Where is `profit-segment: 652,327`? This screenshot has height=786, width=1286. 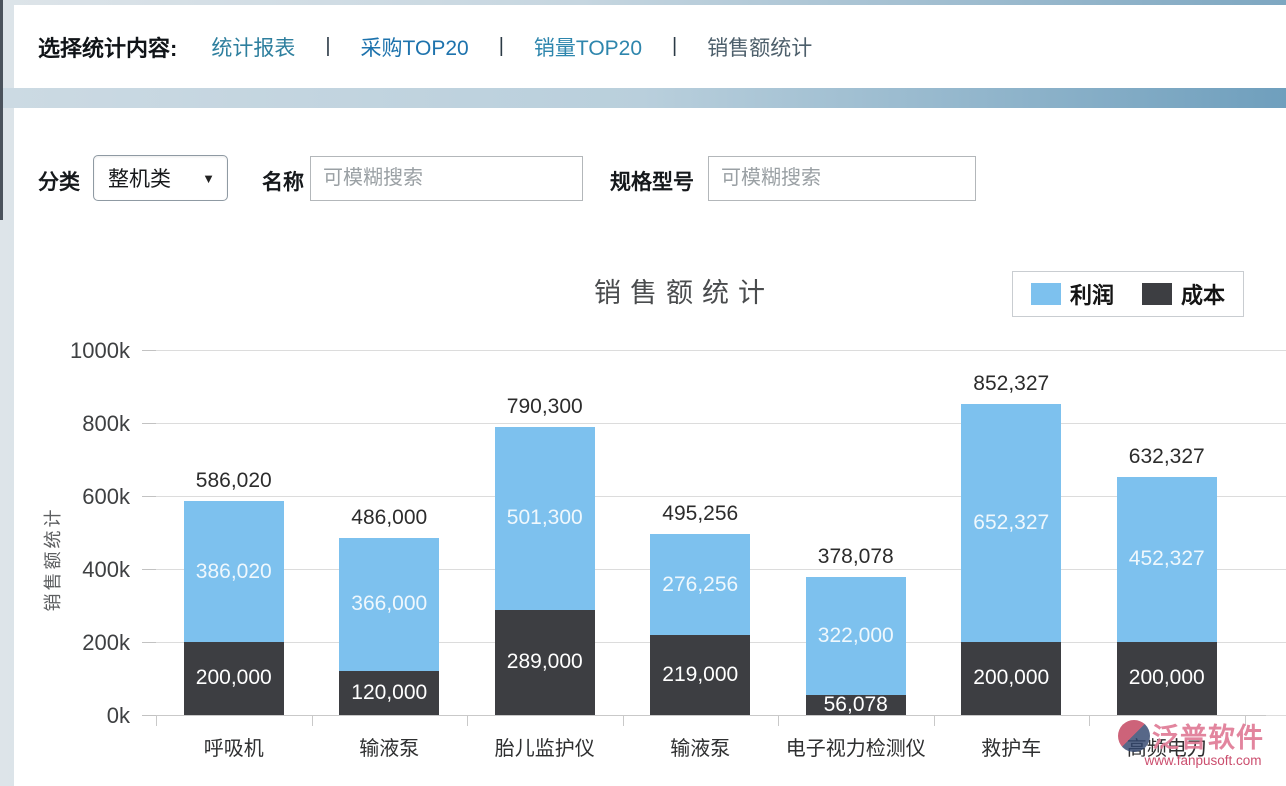
profit-segment: 652,327 is located at coordinates (1011, 522).